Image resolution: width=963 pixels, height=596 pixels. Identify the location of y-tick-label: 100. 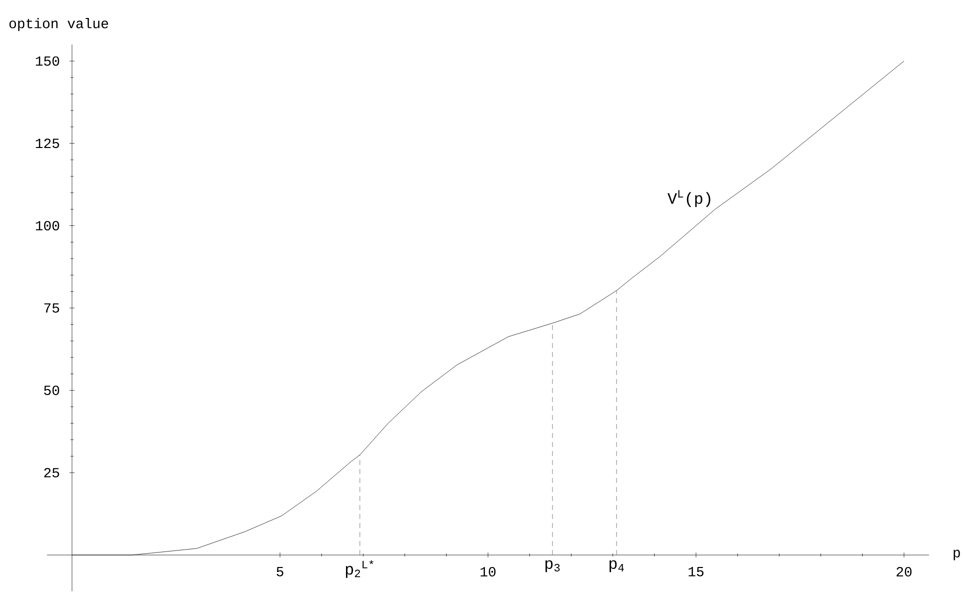
(48, 225).